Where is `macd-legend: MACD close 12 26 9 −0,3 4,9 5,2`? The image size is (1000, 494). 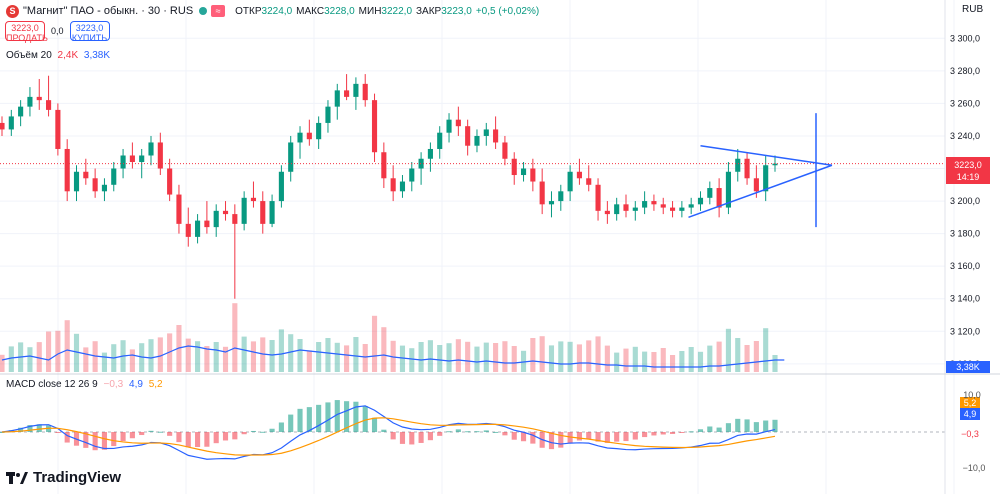 macd-legend: MACD close 12 26 9 −0,3 4,9 5,2 is located at coordinates (84, 384).